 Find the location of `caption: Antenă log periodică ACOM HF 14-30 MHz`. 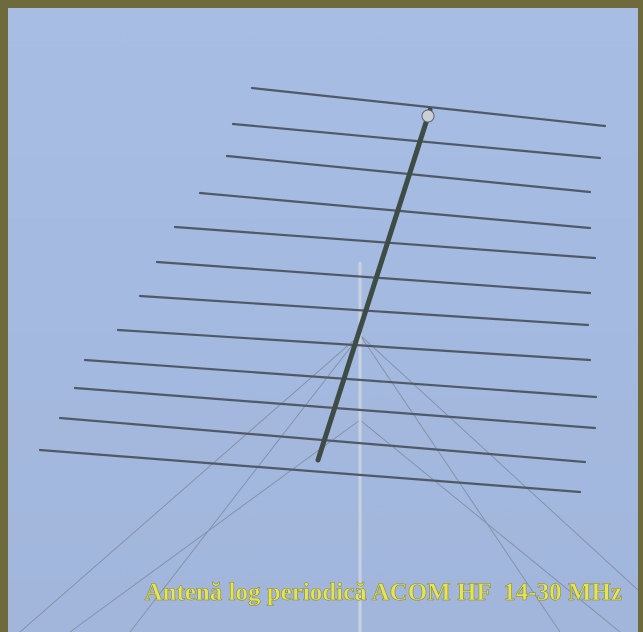

caption: Antenă log periodică ACOM HF 14-30 MHz is located at coordinates (384, 592).